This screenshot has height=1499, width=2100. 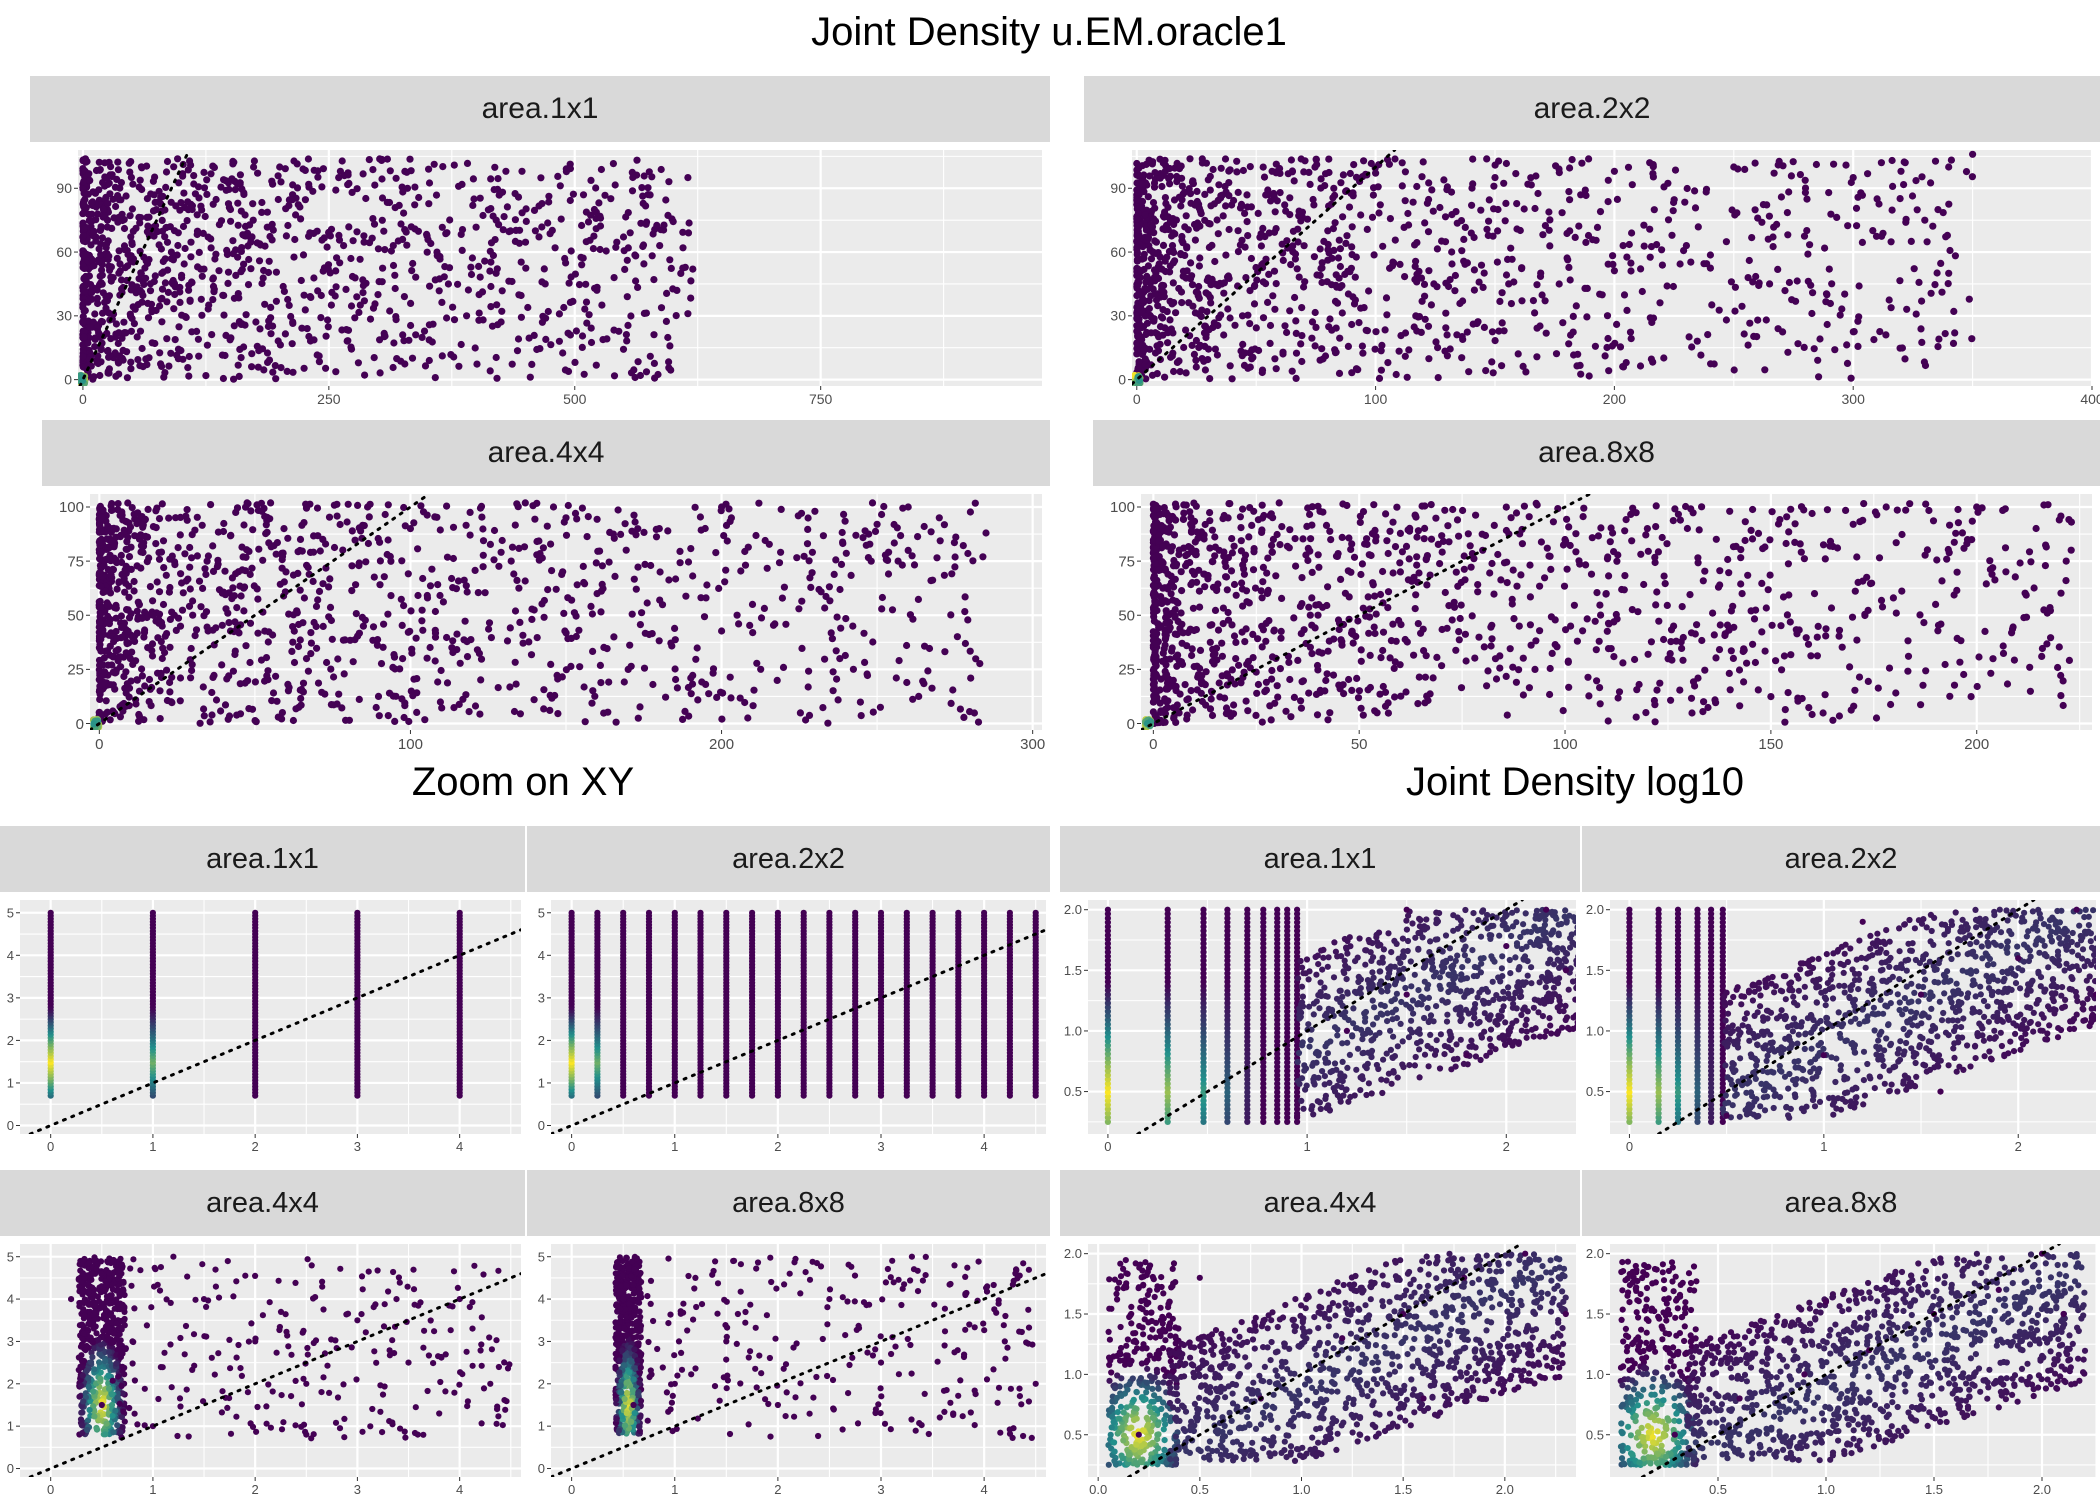 What do you see at coordinates (64, 252) in the screenshot?
I see `y-tick-label: 60` at bounding box center [64, 252].